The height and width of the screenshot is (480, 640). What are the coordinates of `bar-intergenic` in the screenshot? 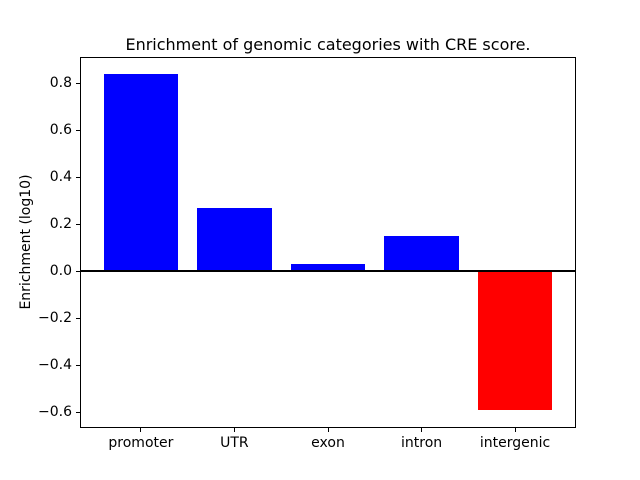 It's located at (515, 340).